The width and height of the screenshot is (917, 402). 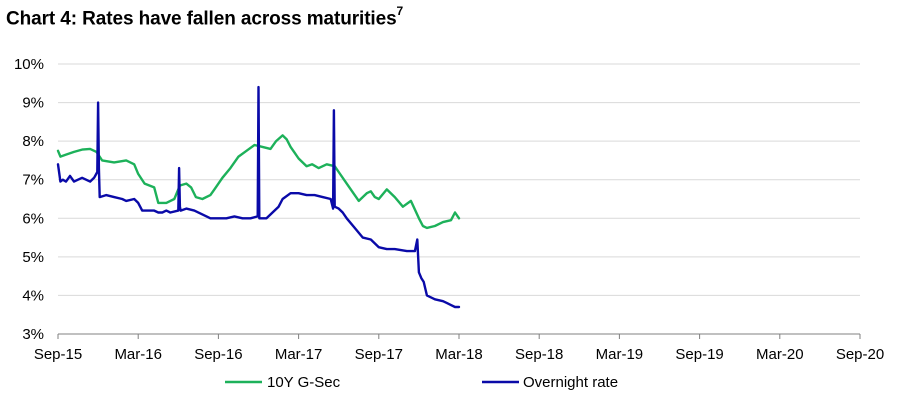 What do you see at coordinates (258, 182) in the screenshot?
I see `series-line-gsec` at bounding box center [258, 182].